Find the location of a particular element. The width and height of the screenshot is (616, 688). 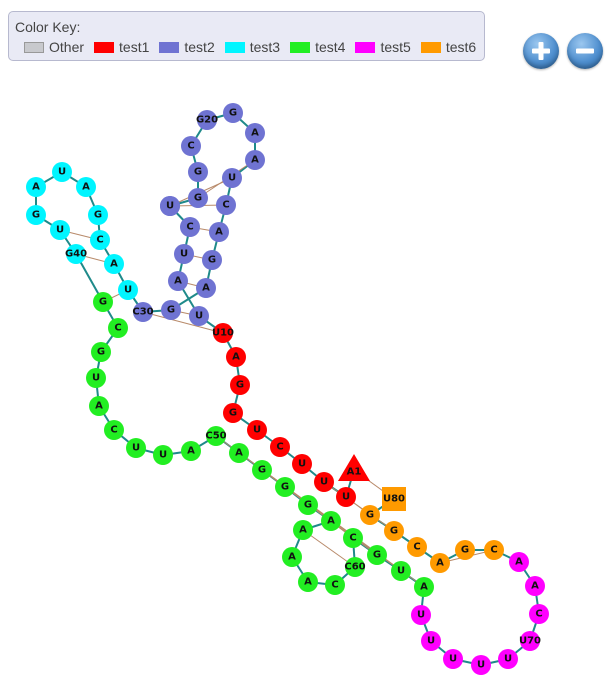

nucleotide-75: G is located at coordinates (465, 550).